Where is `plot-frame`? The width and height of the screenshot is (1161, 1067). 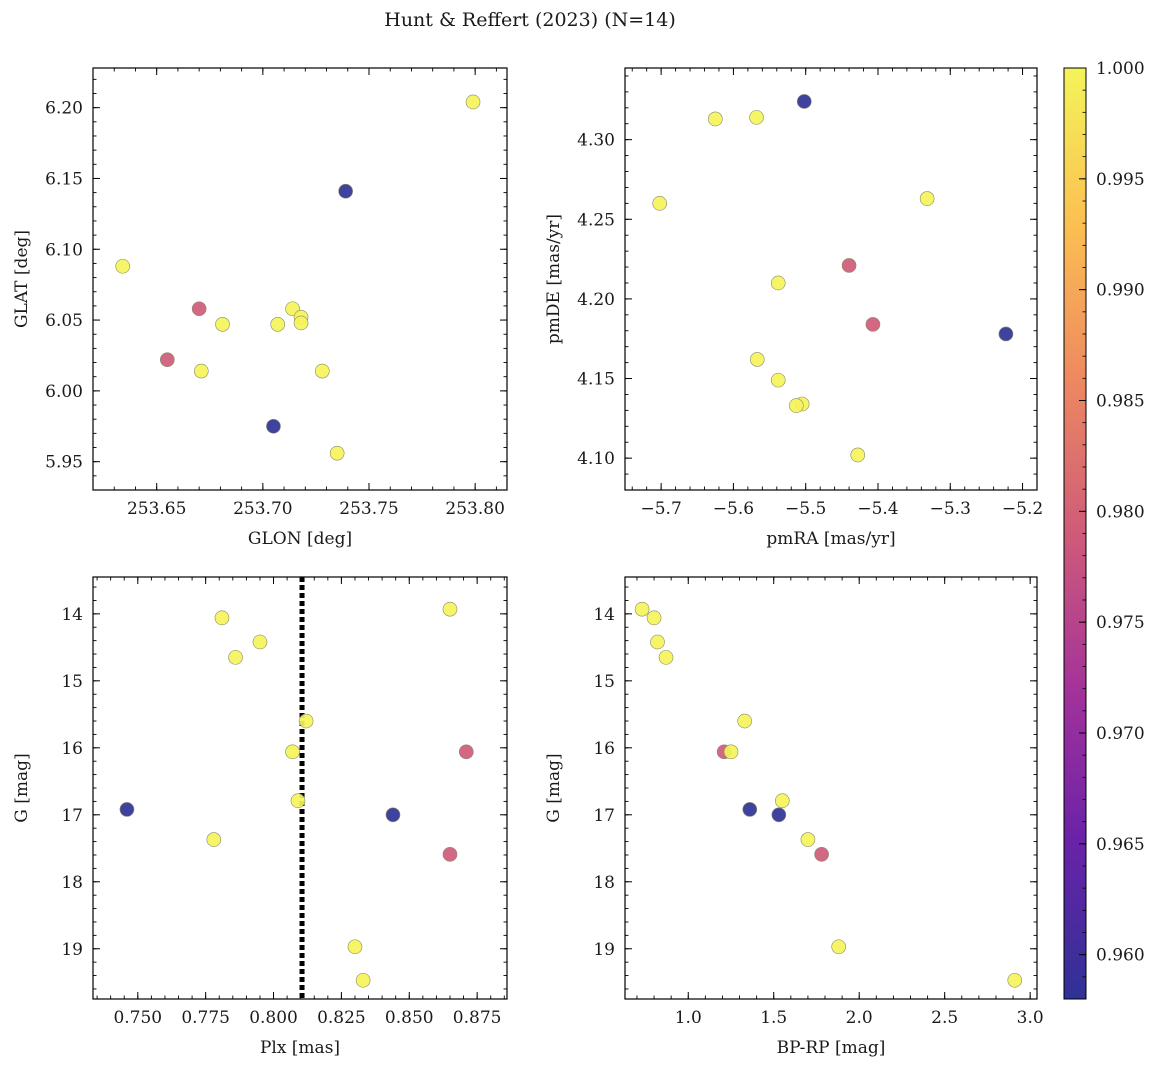 plot-frame is located at coordinates (831, 788).